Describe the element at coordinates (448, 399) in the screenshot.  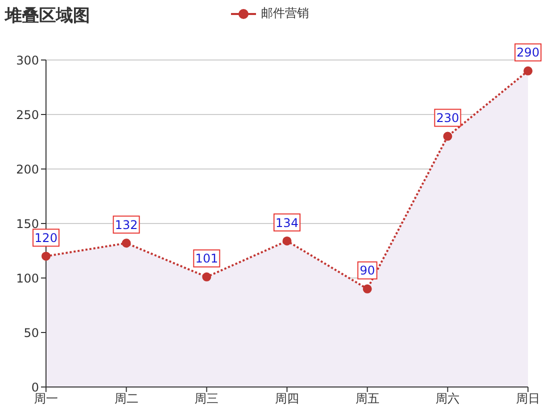
I see `x-tick-label: 周六` at that location.